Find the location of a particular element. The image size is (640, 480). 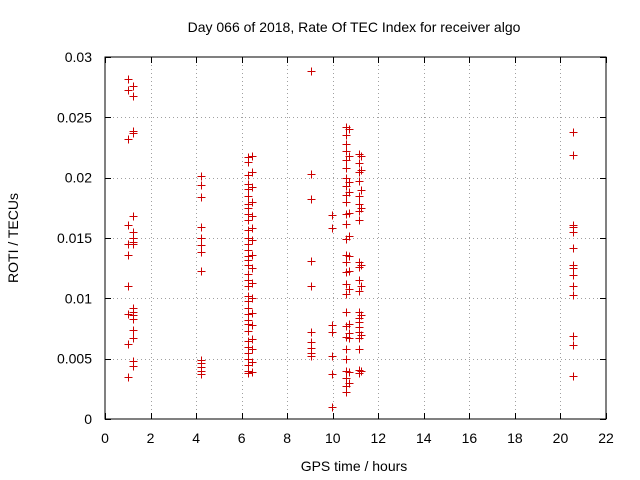

y-tick-label: 0.005 is located at coordinates (74, 359).